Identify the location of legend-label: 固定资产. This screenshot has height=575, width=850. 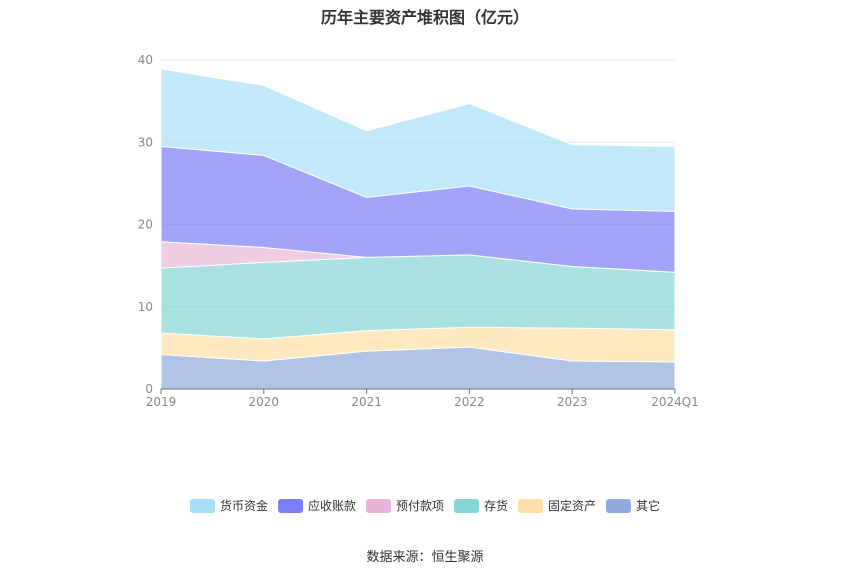
(572, 506).